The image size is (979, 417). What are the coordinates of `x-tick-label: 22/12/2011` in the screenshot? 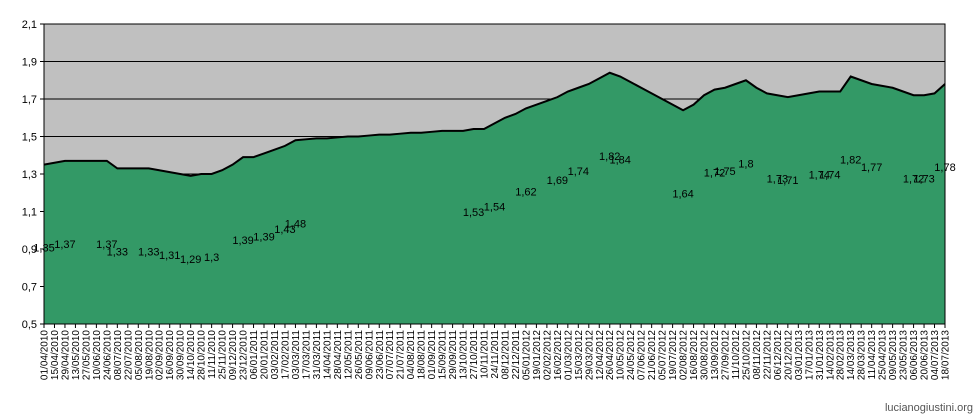 It's located at (516, 355).